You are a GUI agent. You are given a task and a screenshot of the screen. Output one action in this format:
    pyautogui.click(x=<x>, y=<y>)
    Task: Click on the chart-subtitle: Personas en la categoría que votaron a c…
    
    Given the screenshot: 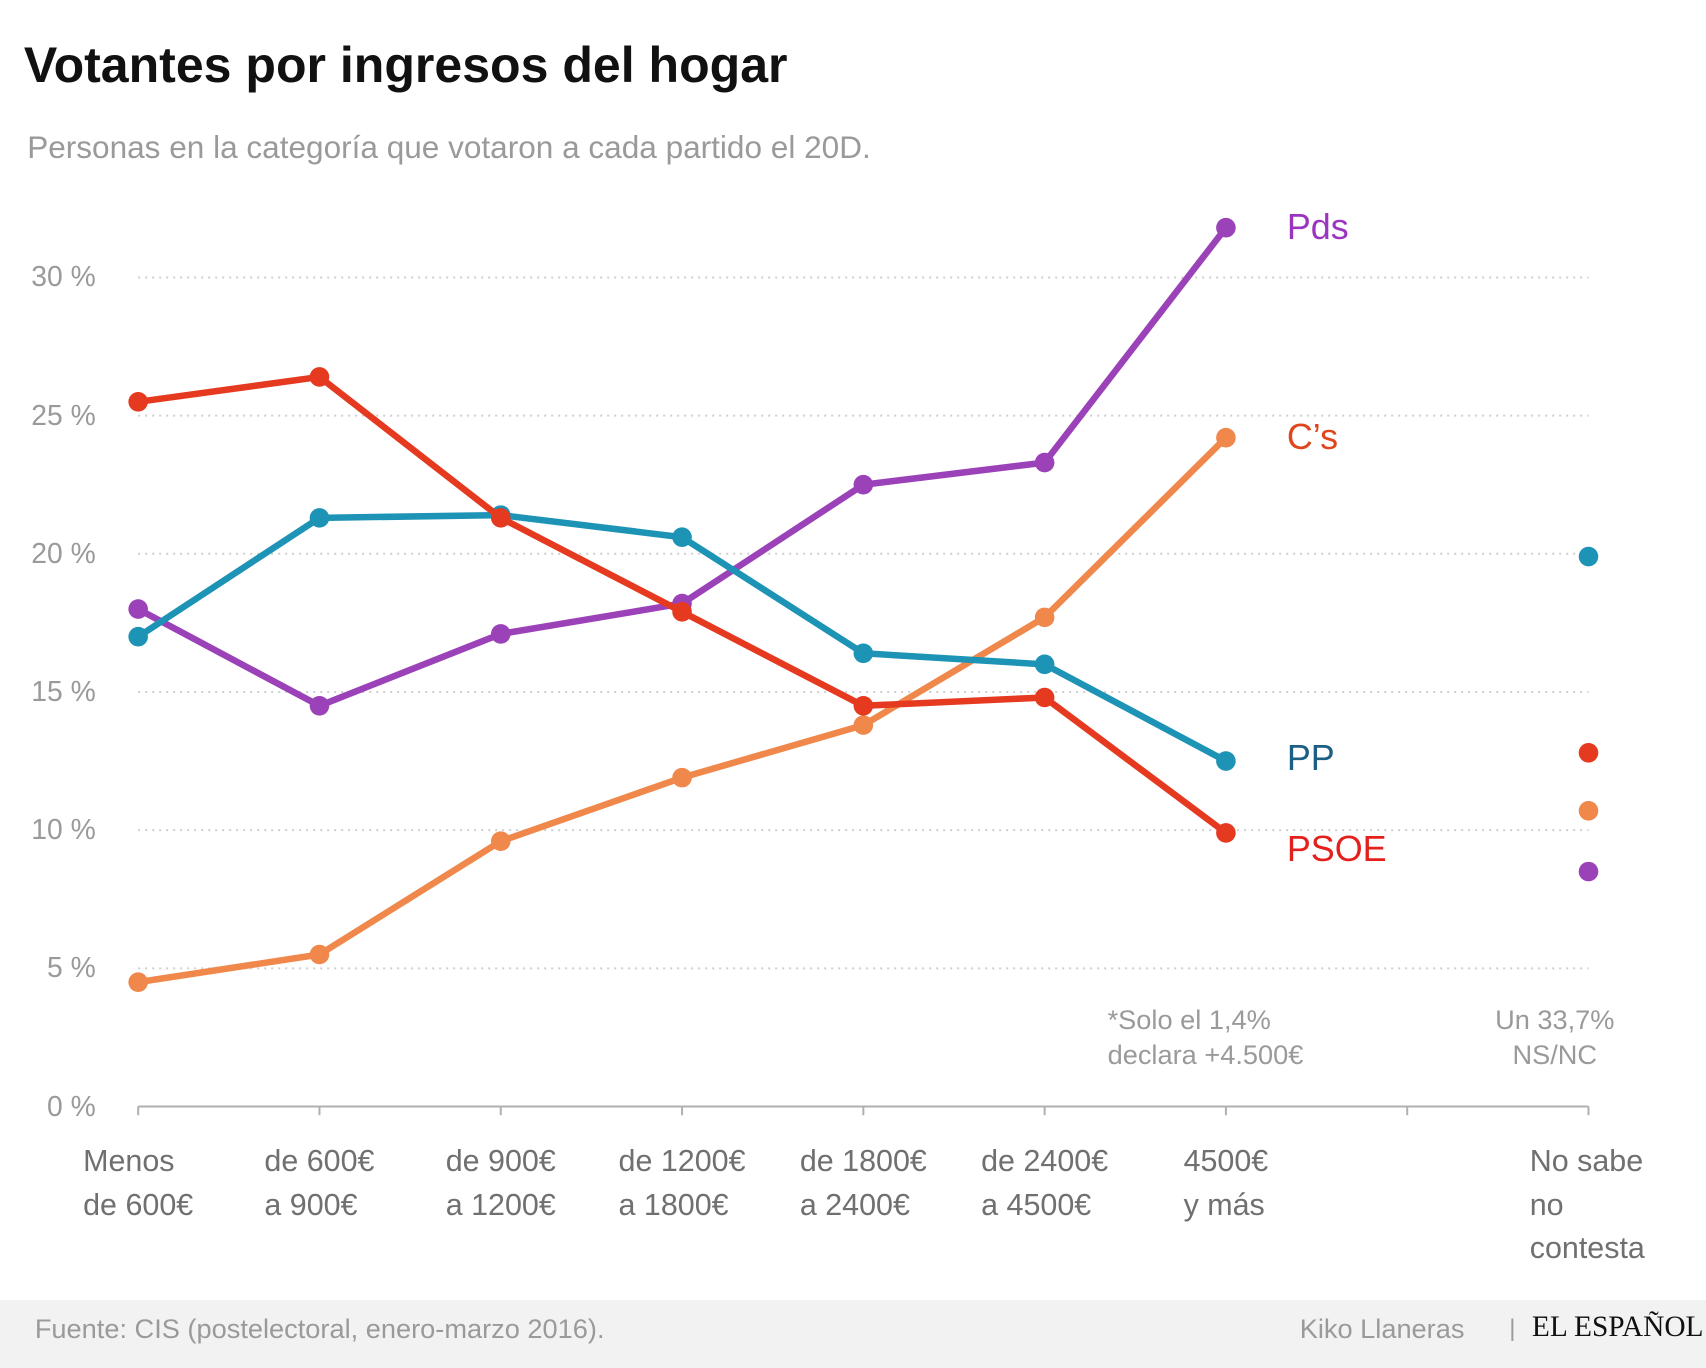 What is the action you would take?
    pyautogui.click(x=449, y=147)
    